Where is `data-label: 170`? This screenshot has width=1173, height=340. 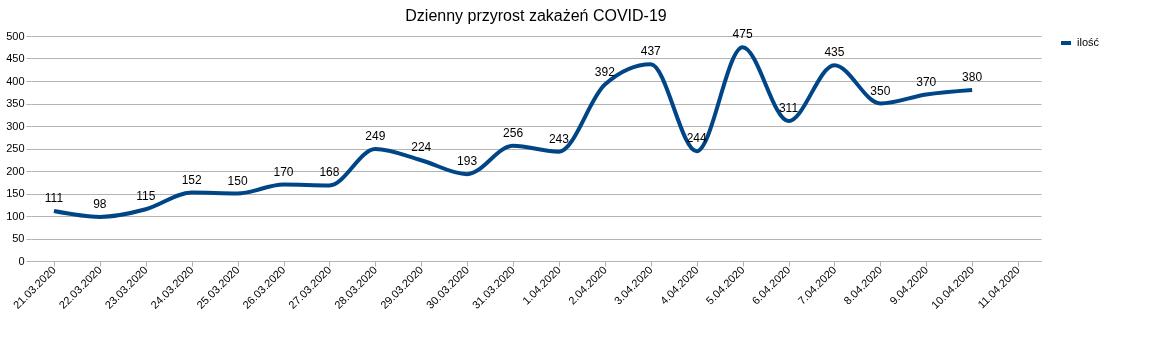
data-label: 170 is located at coordinates (283, 171).